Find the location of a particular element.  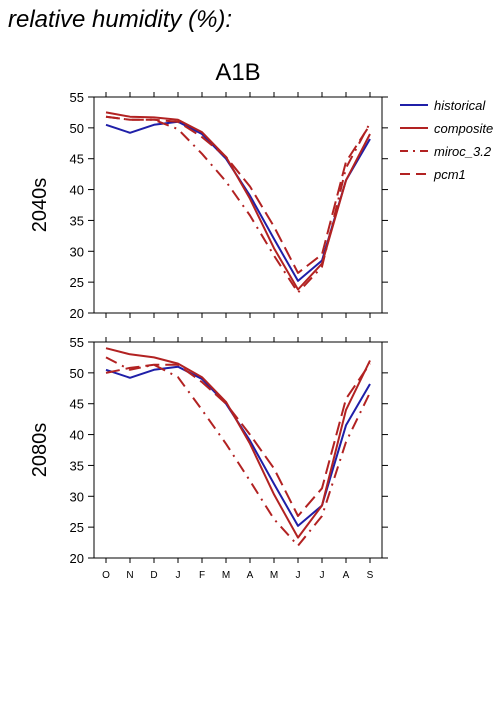

x-tick-label: N is located at coordinates (129, 575).